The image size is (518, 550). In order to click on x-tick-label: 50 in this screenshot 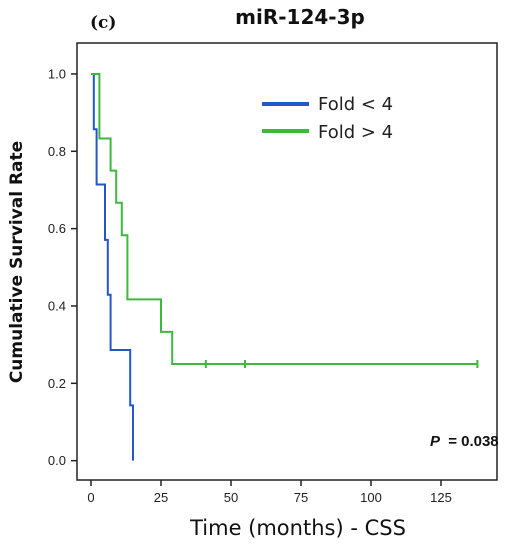, I will do `click(231, 497)`.